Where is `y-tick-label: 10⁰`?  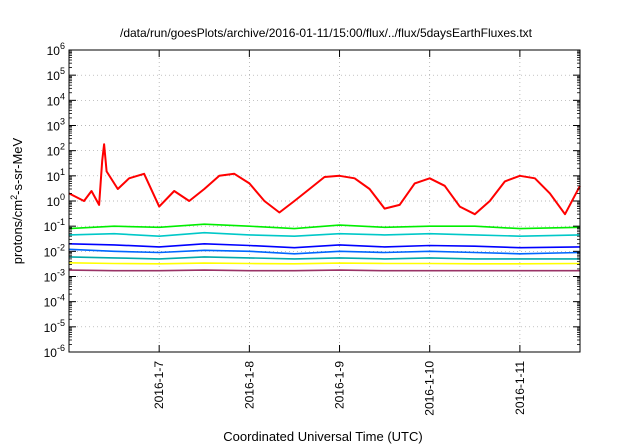
y-tick-label: 10⁰ is located at coordinates (56, 200).